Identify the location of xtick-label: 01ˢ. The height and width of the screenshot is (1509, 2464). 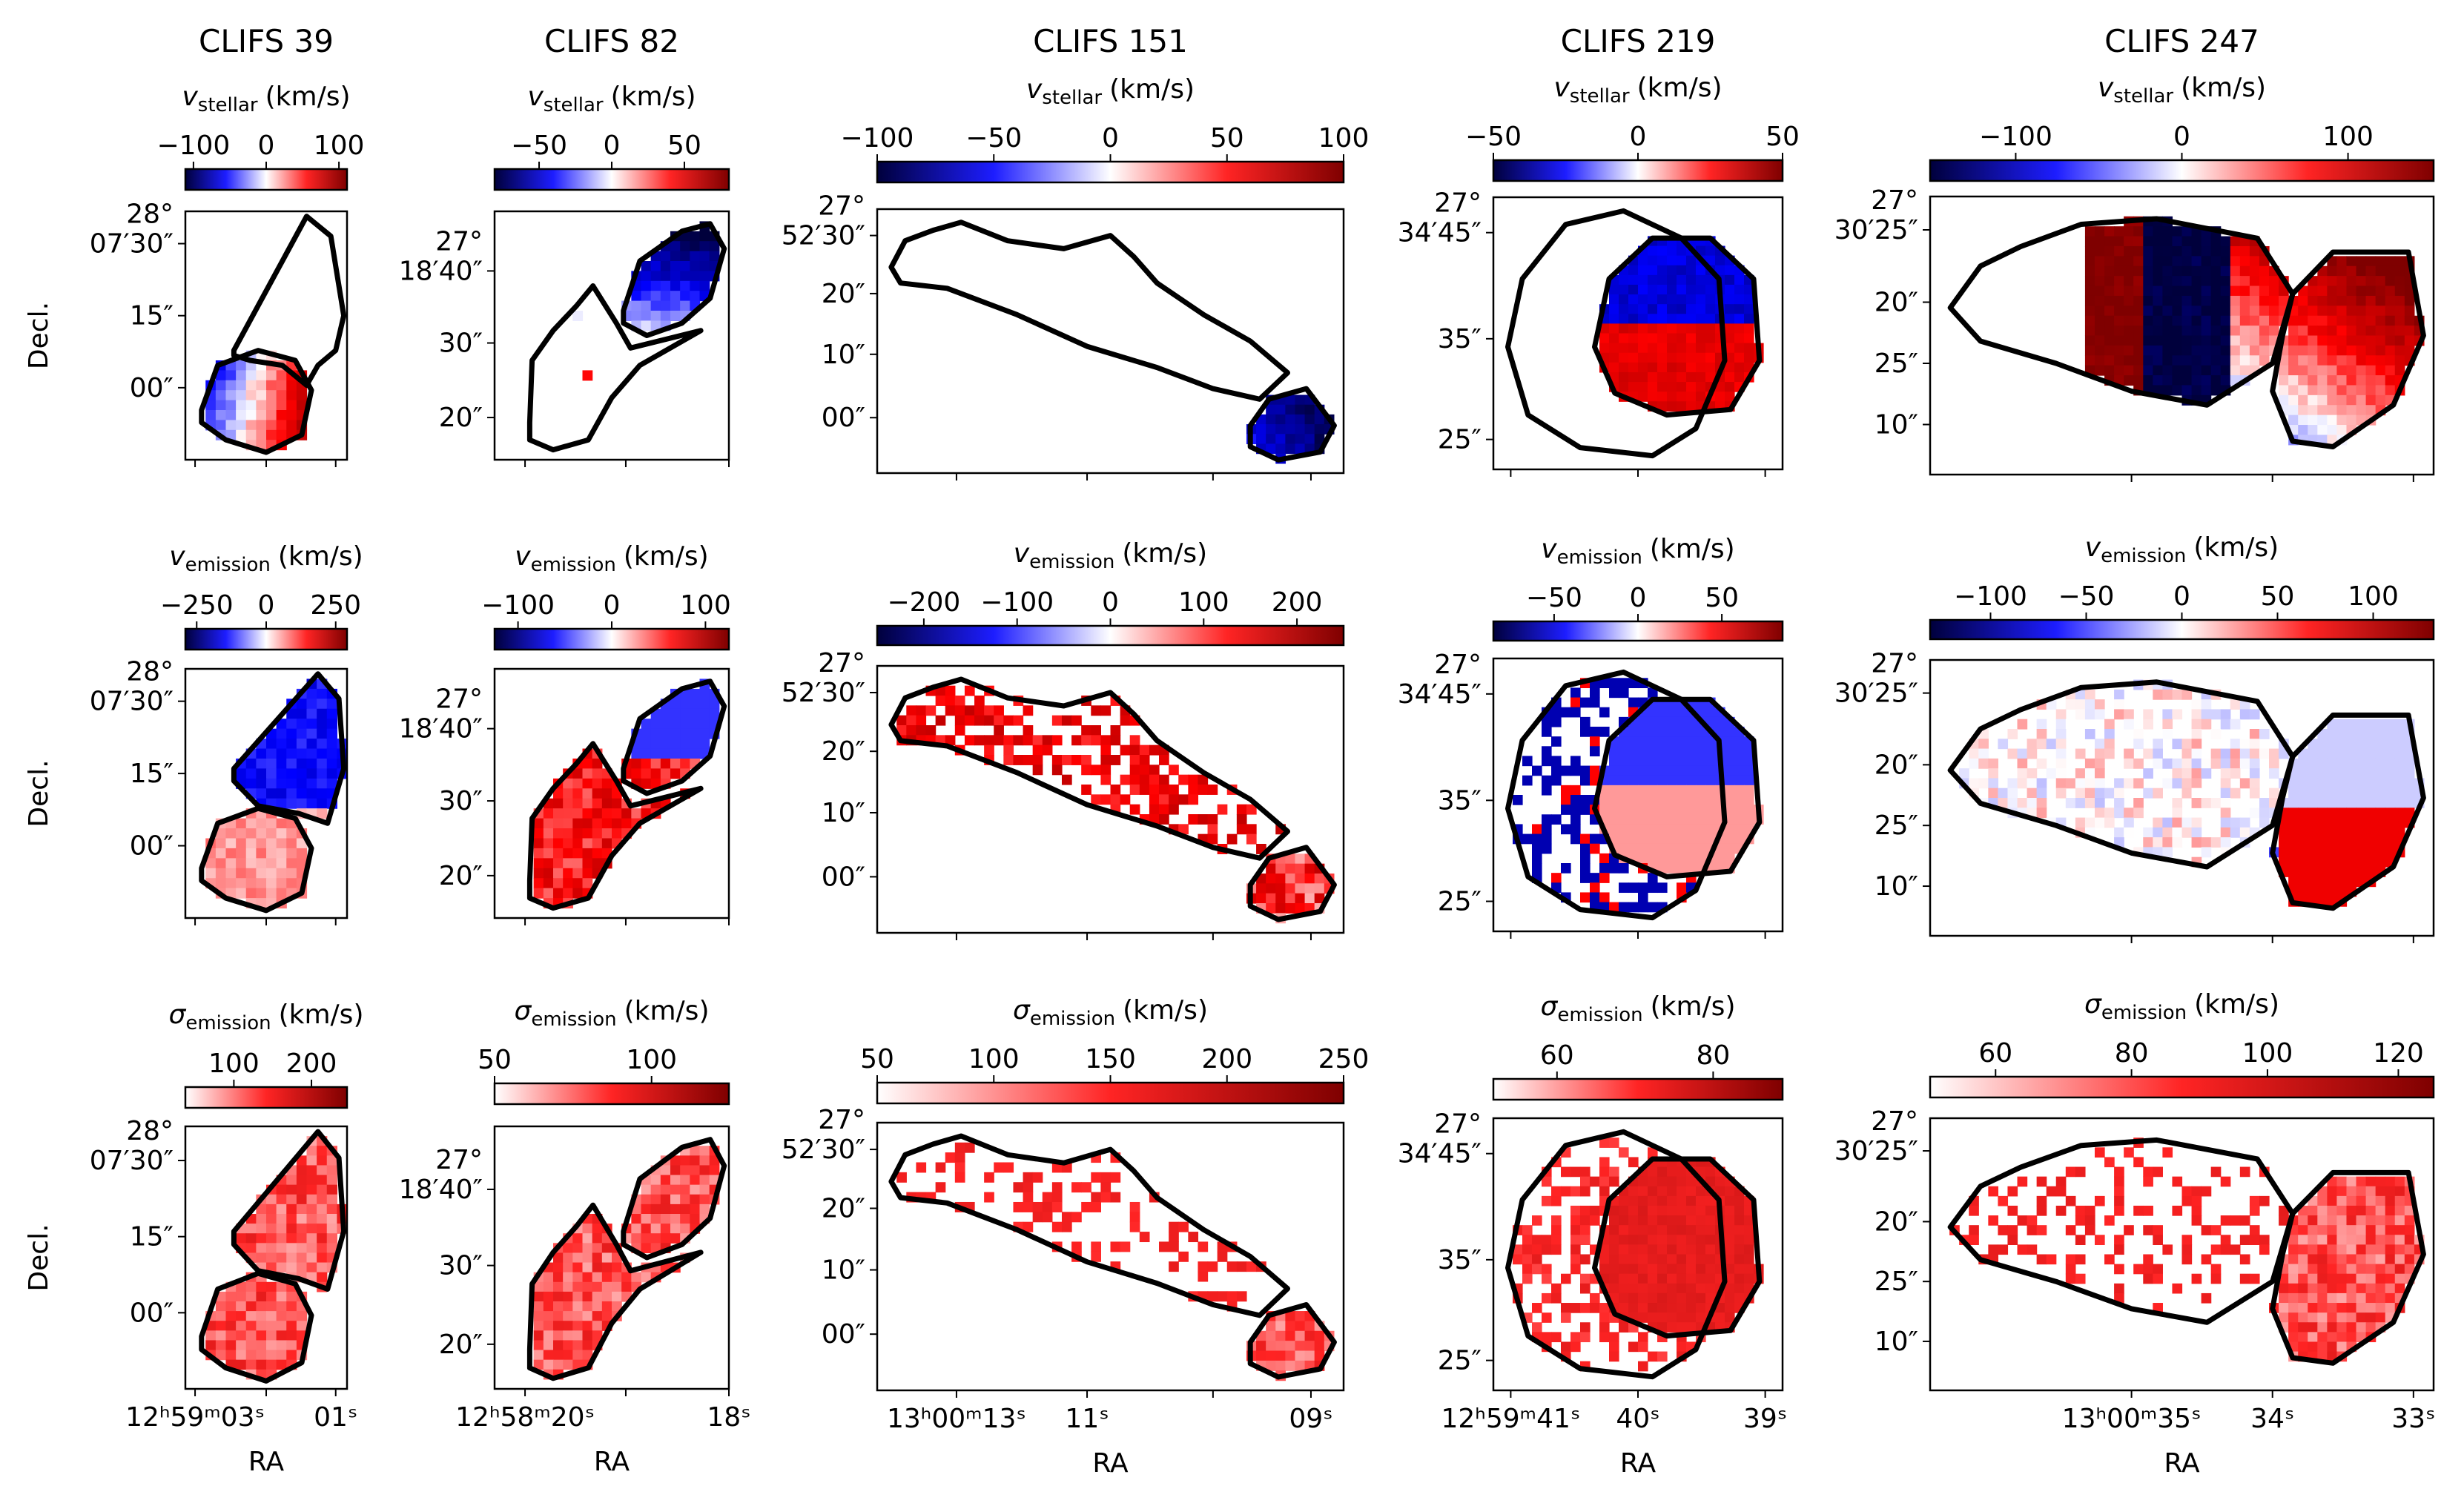
(336, 1417).